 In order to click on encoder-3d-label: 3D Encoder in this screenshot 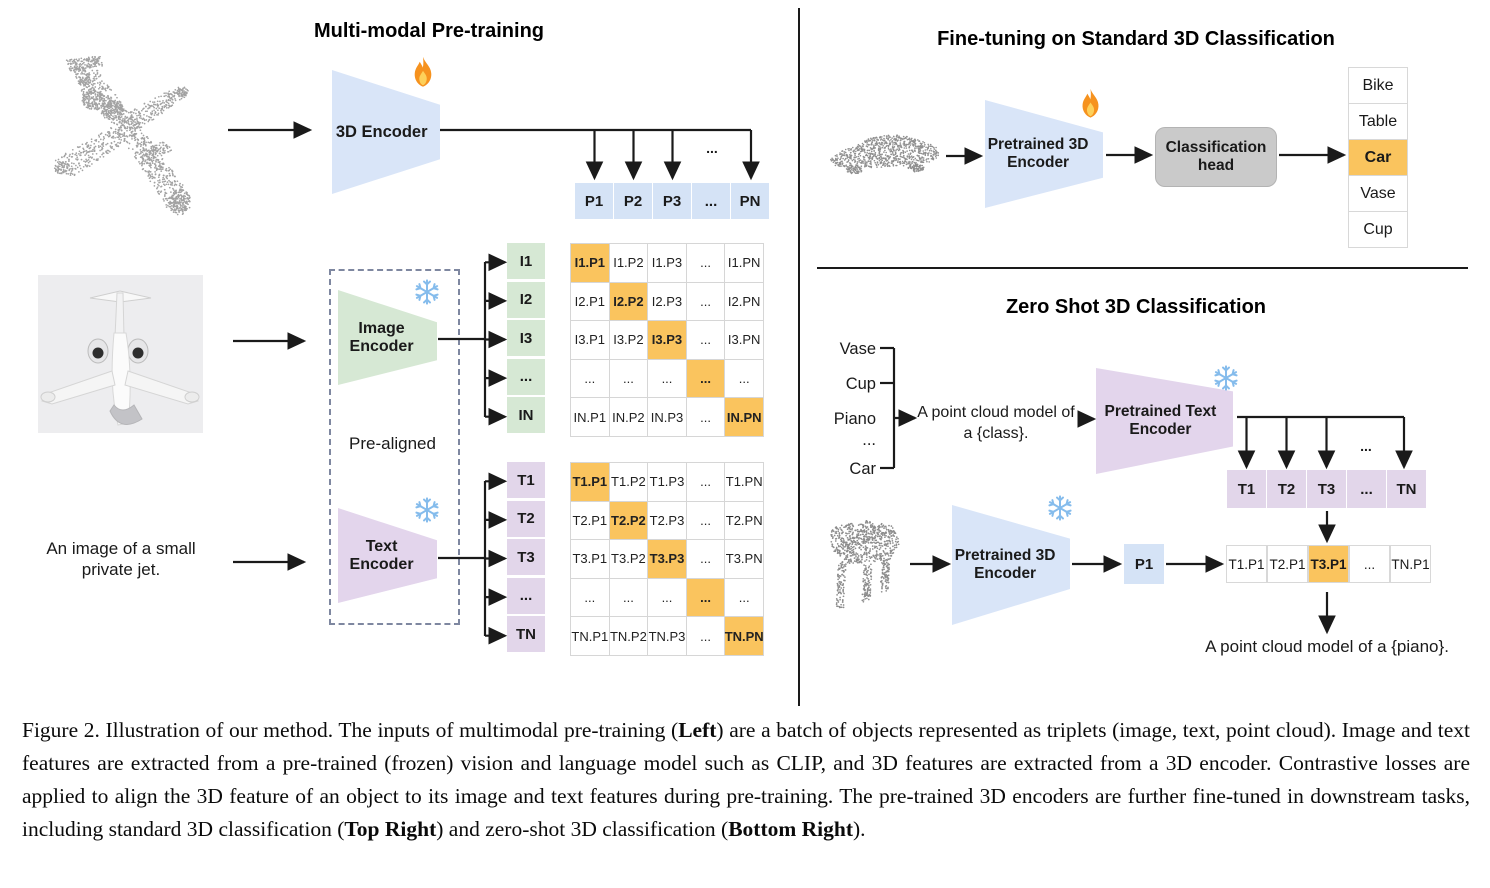, I will do `click(381, 131)`.